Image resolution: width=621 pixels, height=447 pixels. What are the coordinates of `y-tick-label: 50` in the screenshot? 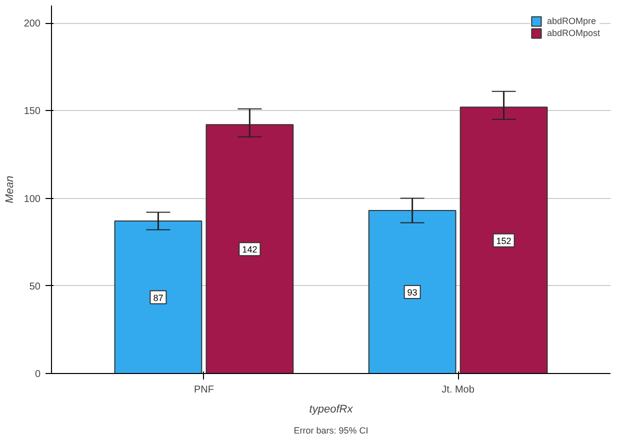 It's located at (35, 286).